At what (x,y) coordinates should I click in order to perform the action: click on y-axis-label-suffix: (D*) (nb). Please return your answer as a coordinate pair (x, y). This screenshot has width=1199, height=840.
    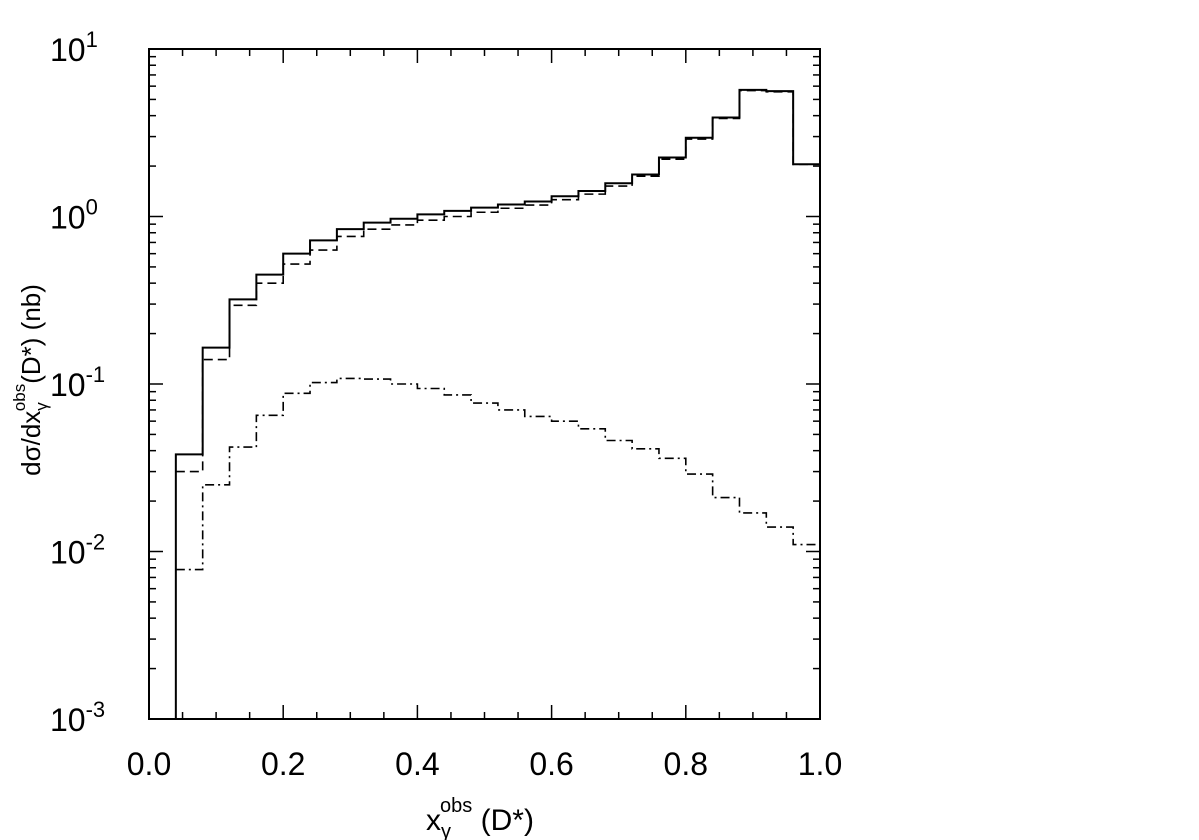
    Looking at the image, I should click on (31, 334).